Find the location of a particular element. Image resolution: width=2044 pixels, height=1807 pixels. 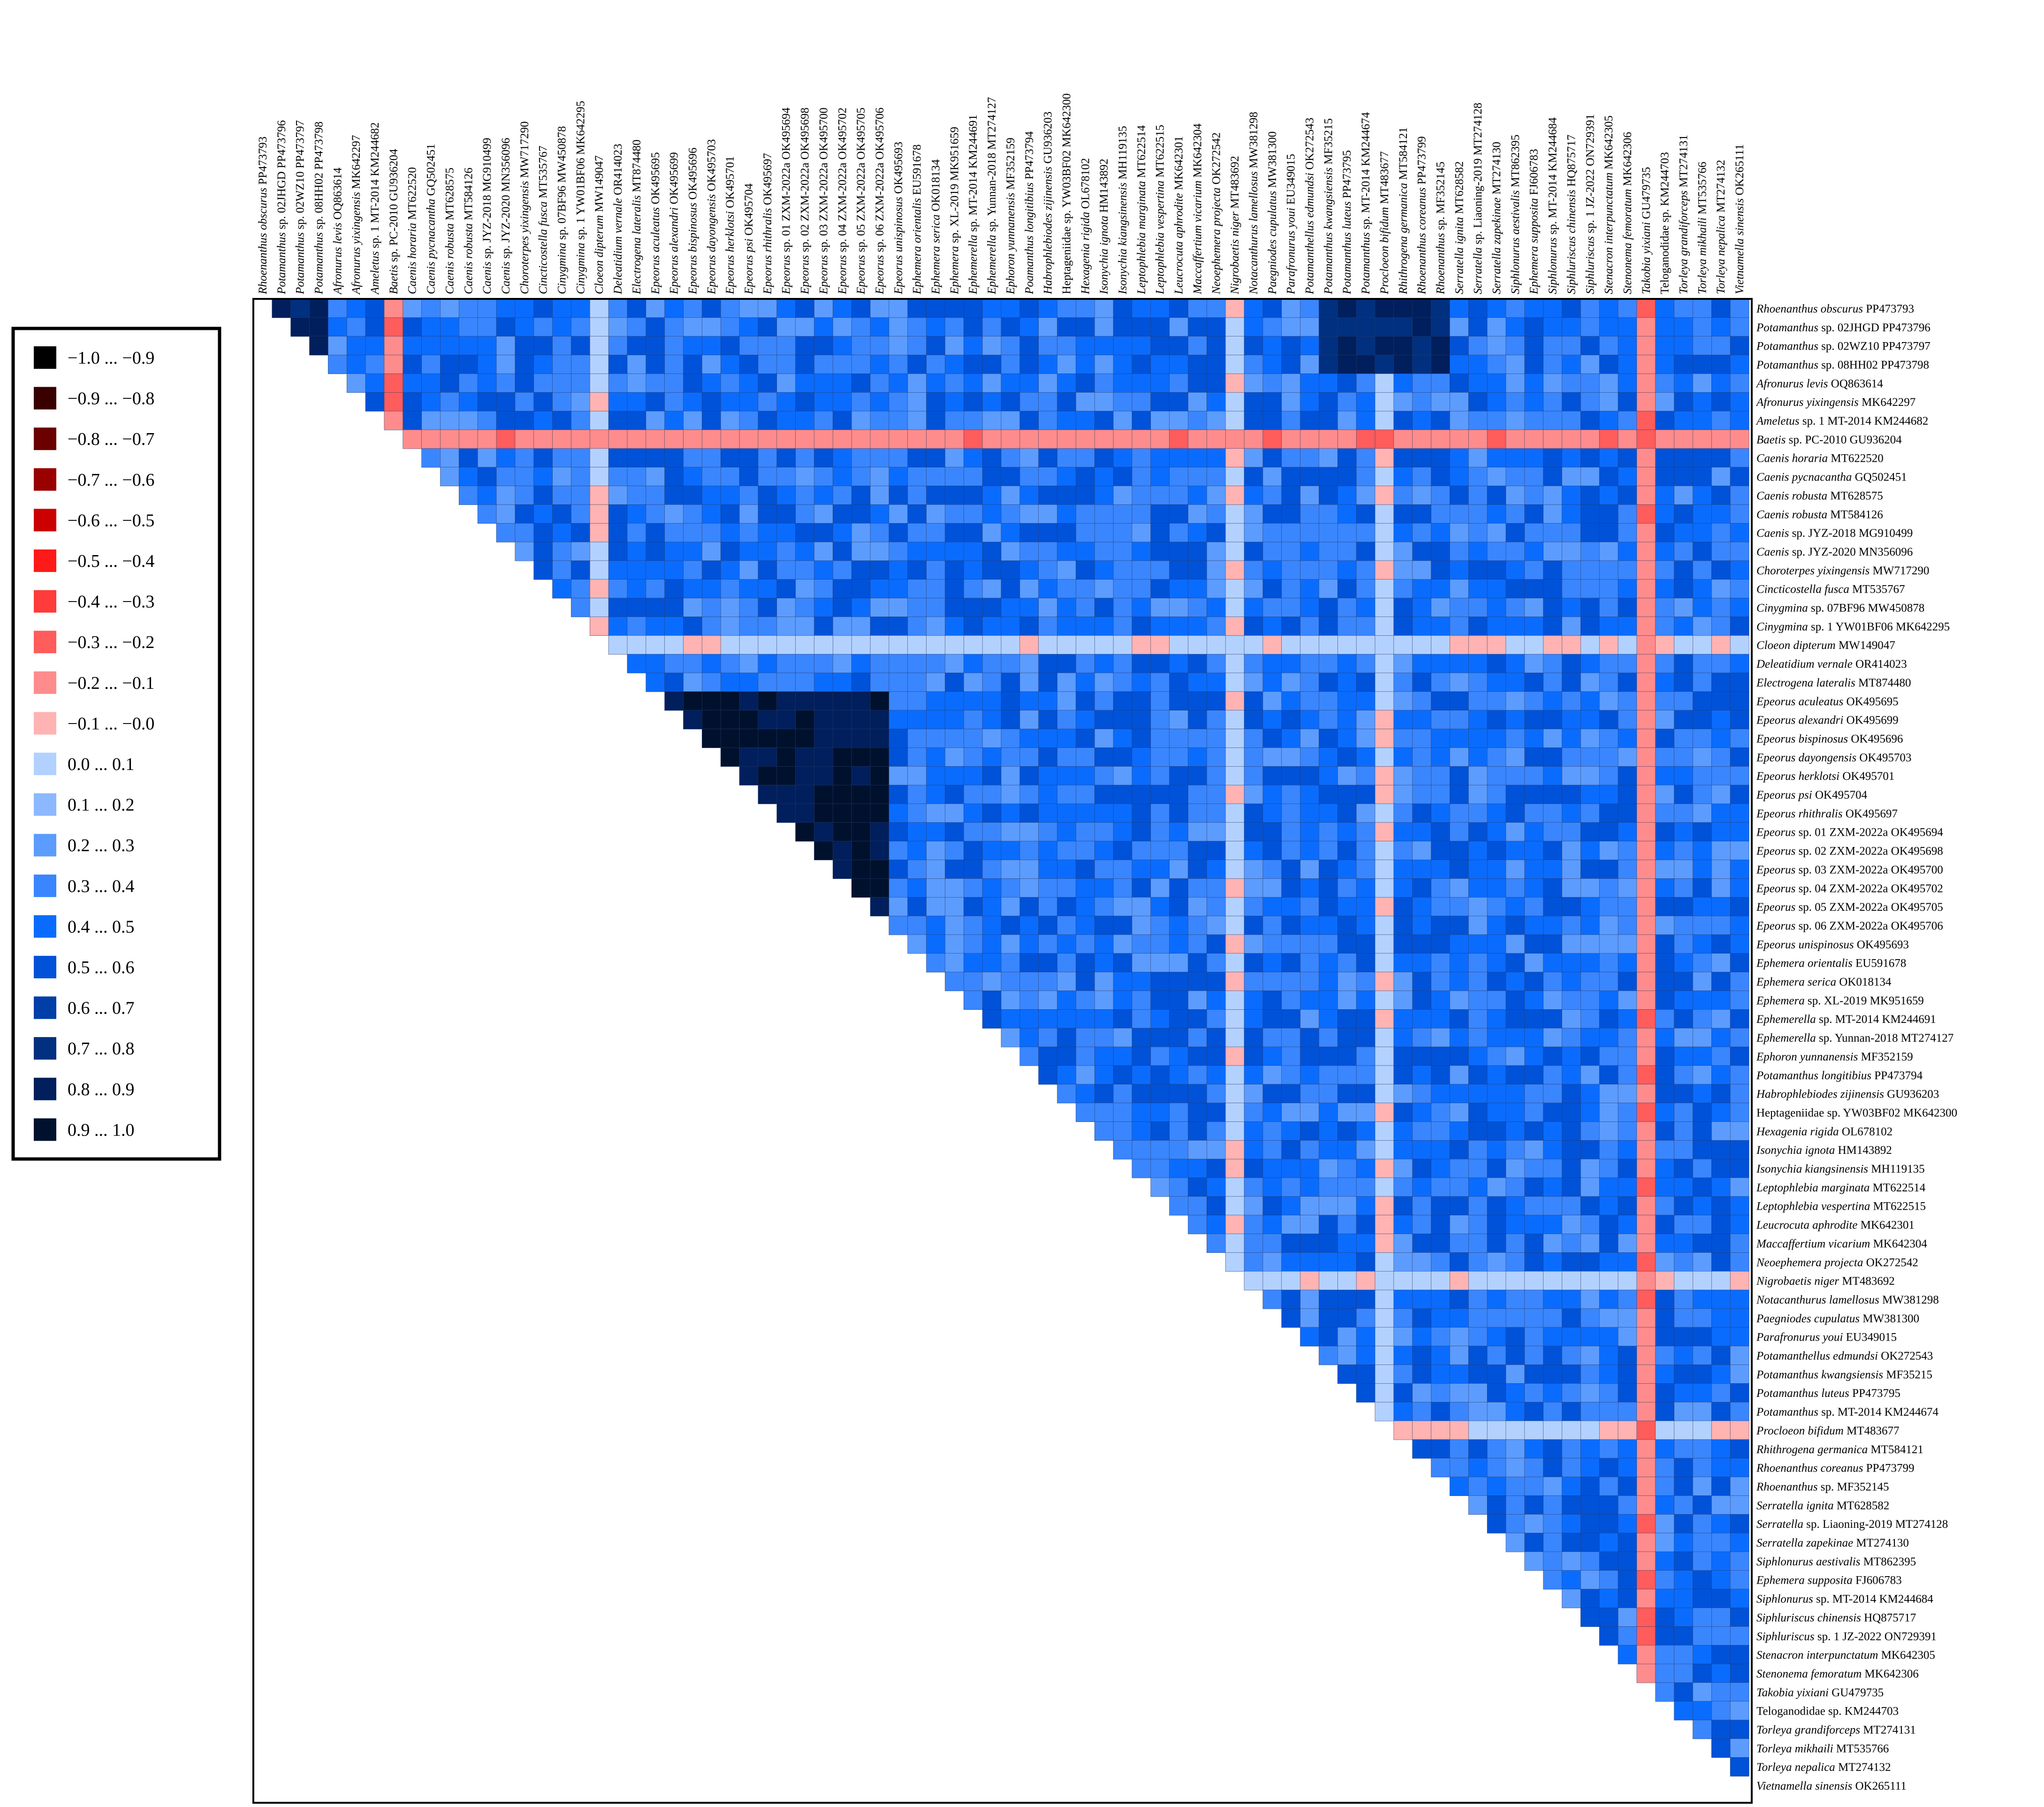

row-label: Caenis sp. JYZ-2020 MN356096 is located at coordinates (1834, 552).